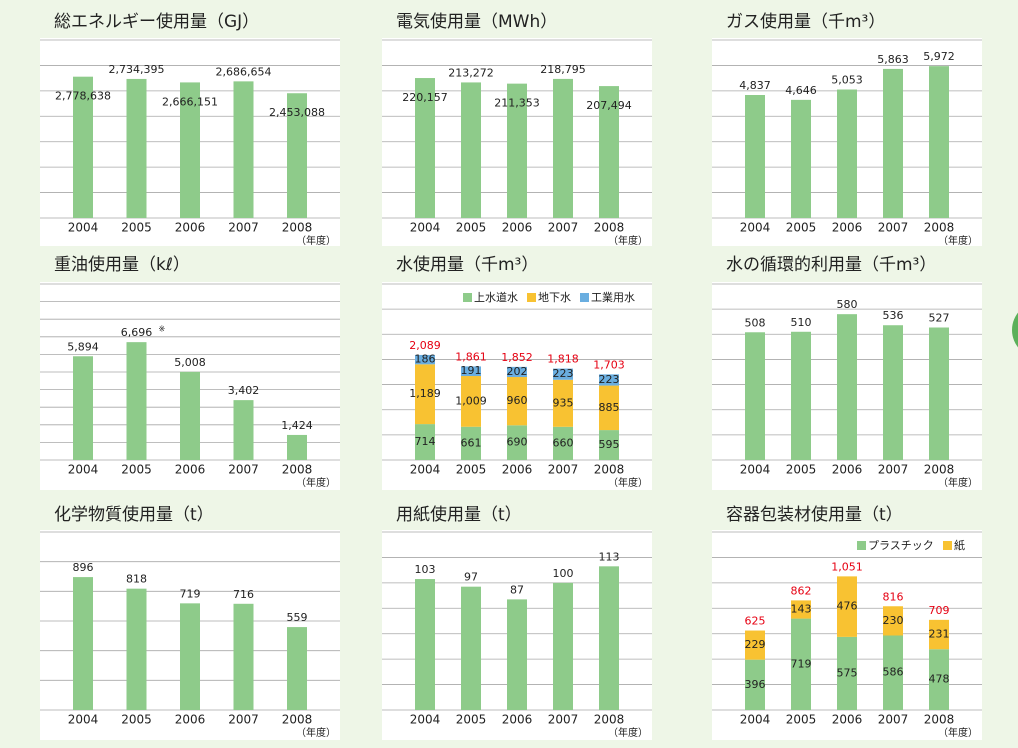 The height and width of the screenshot is (748, 1018). What do you see at coordinates (471, 72) in the screenshot?
I see `value-label: 213,272` at bounding box center [471, 72].